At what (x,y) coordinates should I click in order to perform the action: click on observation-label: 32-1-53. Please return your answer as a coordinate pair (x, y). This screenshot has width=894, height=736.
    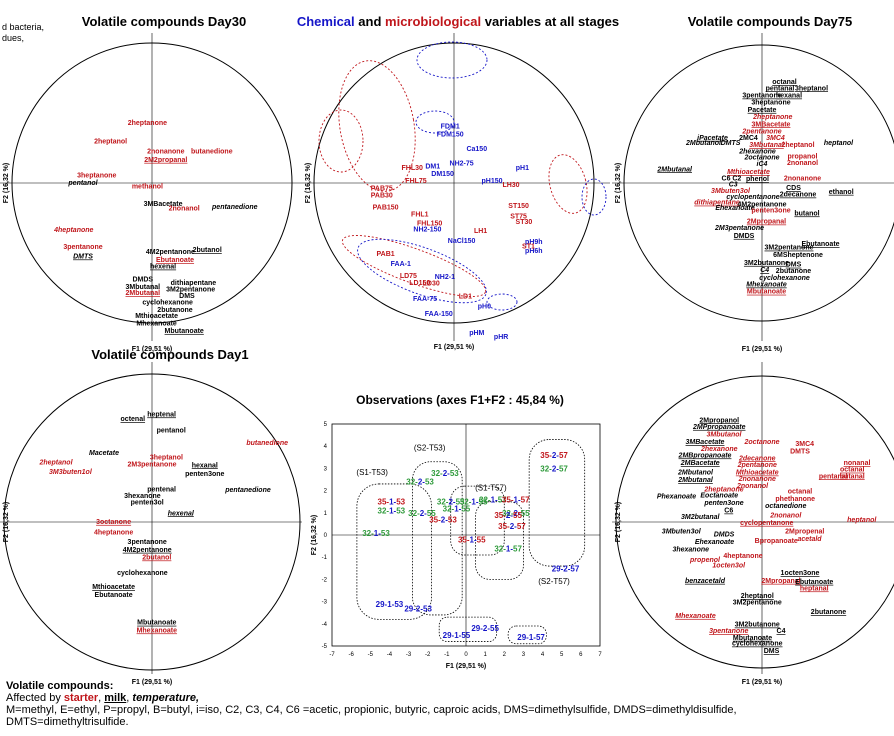
    Looking at the image, I should click on (376, 533).